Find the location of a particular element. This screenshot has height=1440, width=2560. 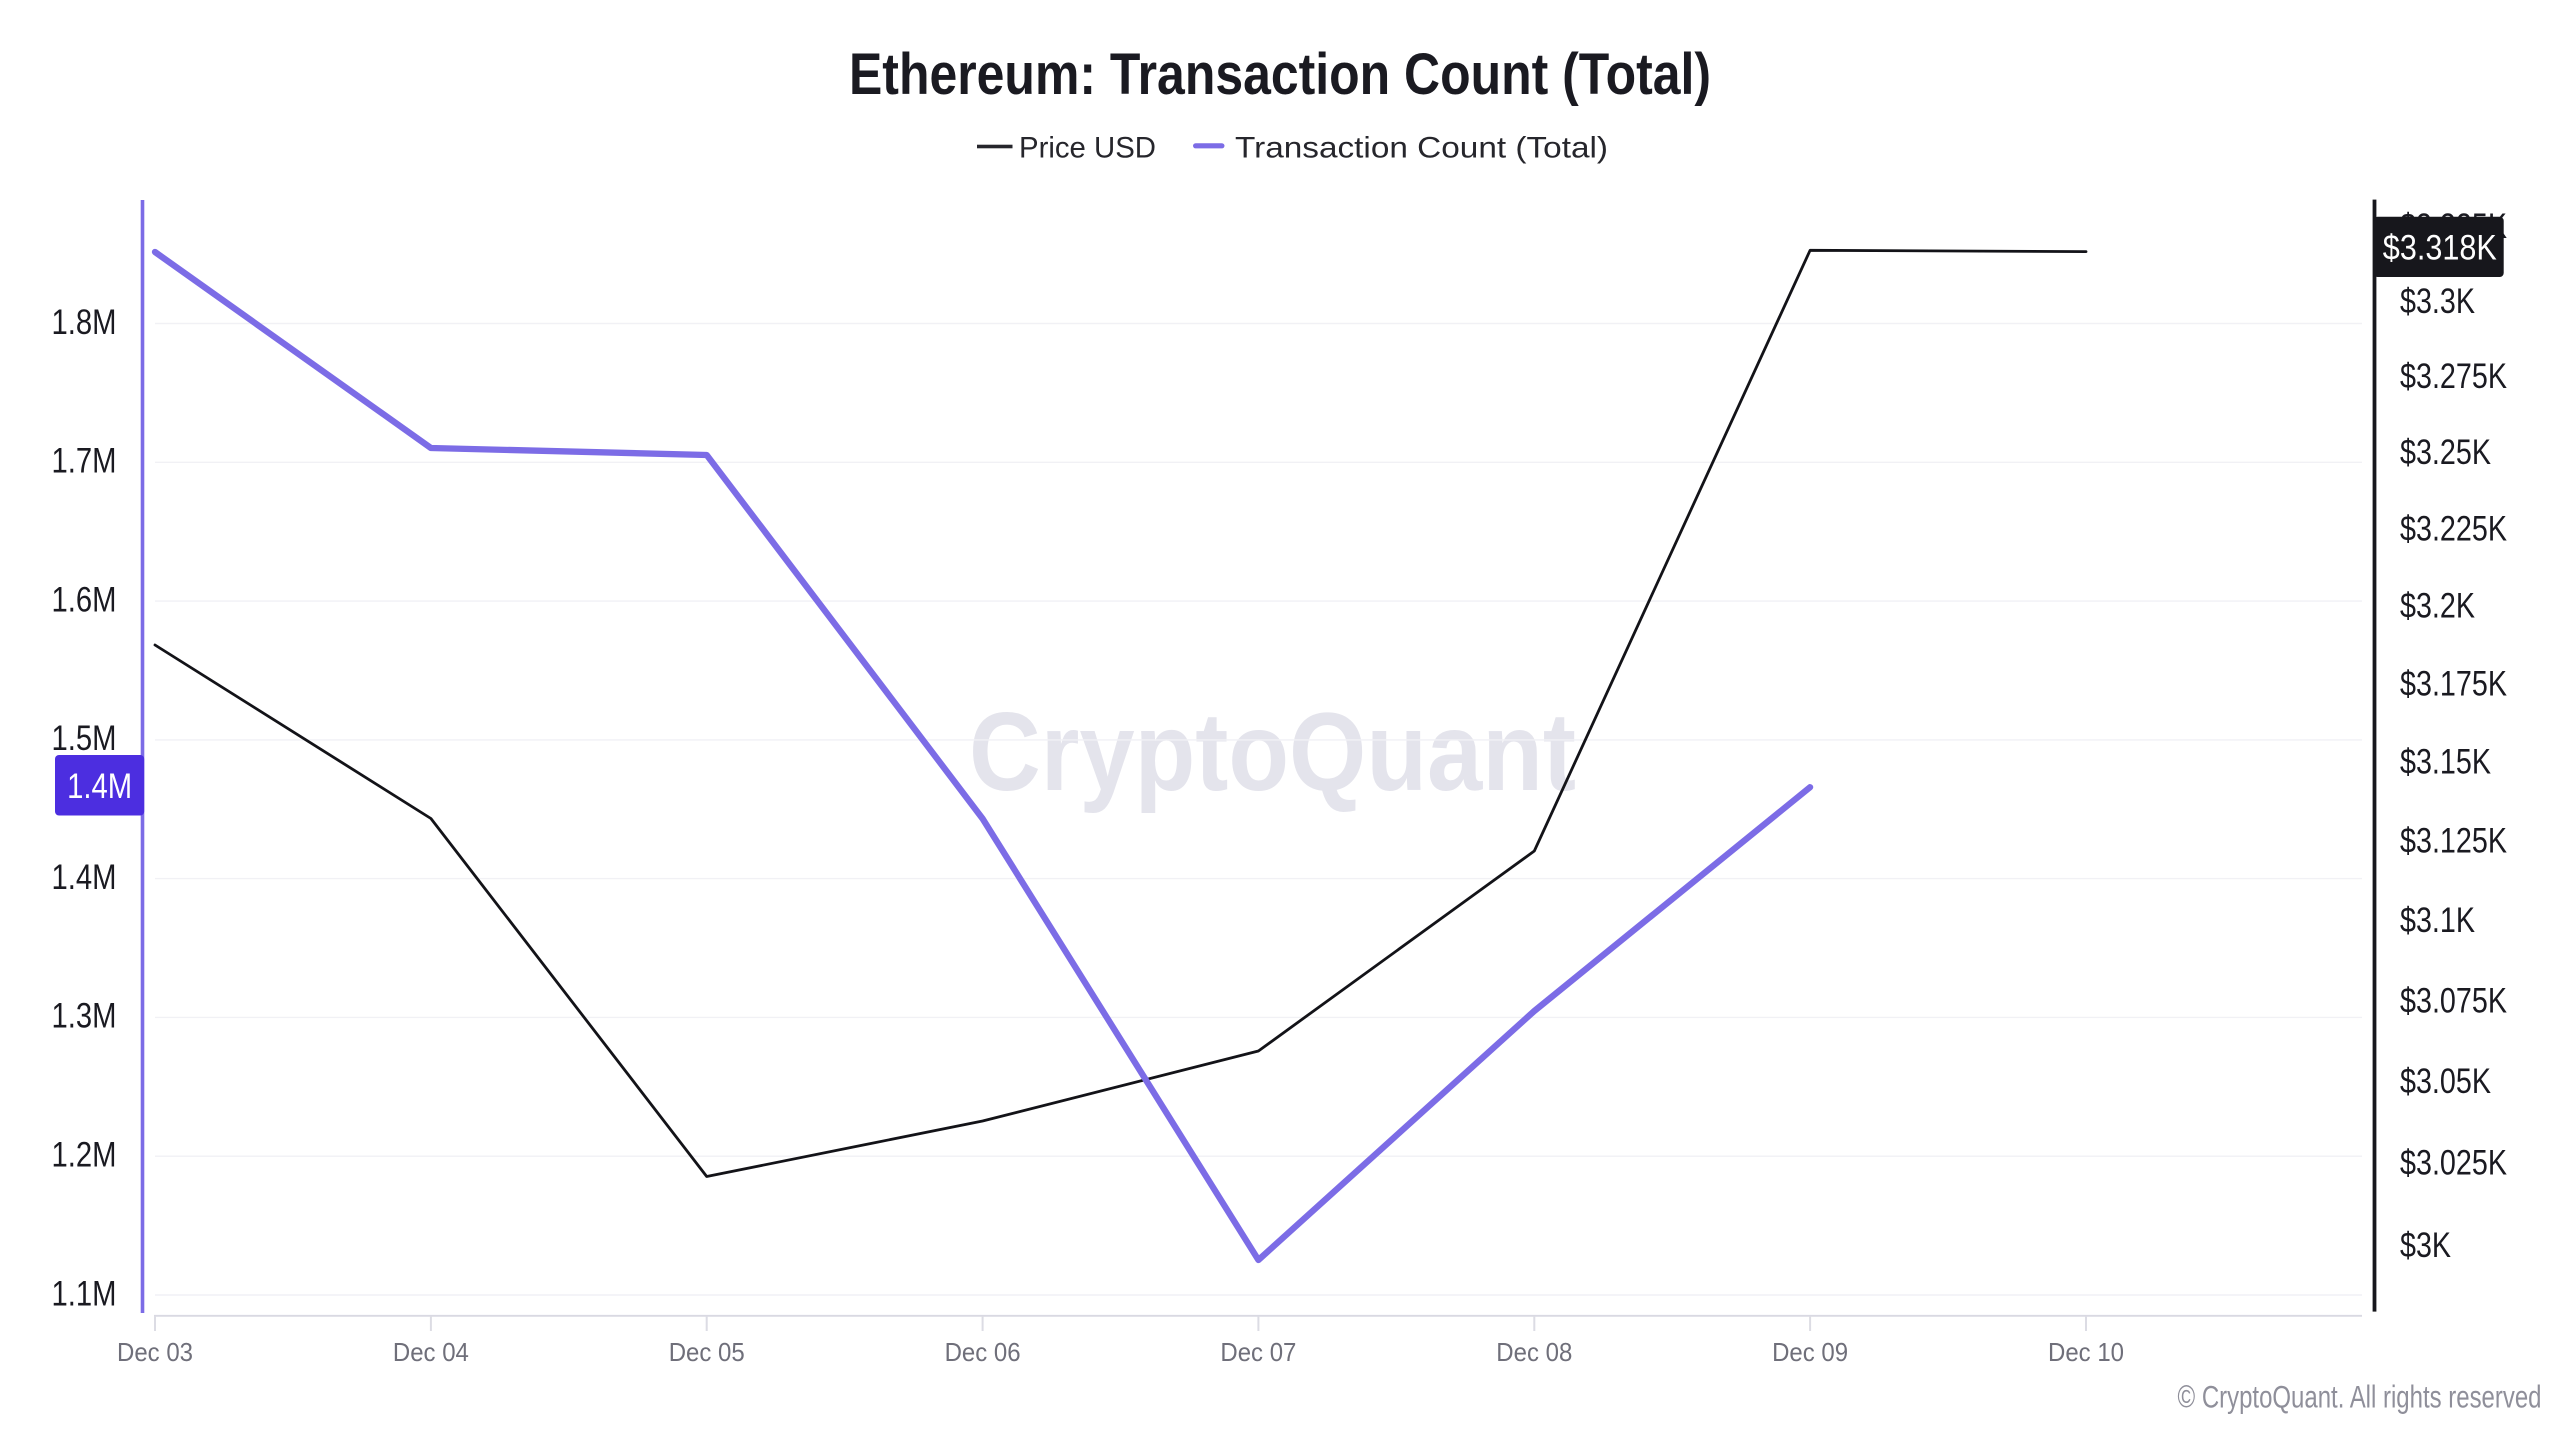

svg-text: 1.8M is located at coordinates (84, 322).